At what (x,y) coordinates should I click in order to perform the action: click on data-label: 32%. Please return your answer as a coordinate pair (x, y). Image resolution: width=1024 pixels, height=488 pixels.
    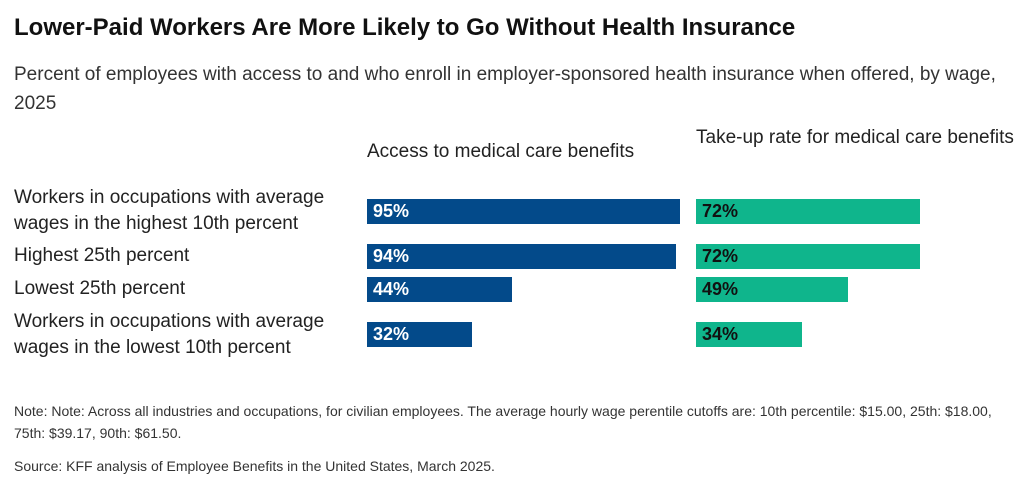
    Looking at the image, I should click on (391, 333).